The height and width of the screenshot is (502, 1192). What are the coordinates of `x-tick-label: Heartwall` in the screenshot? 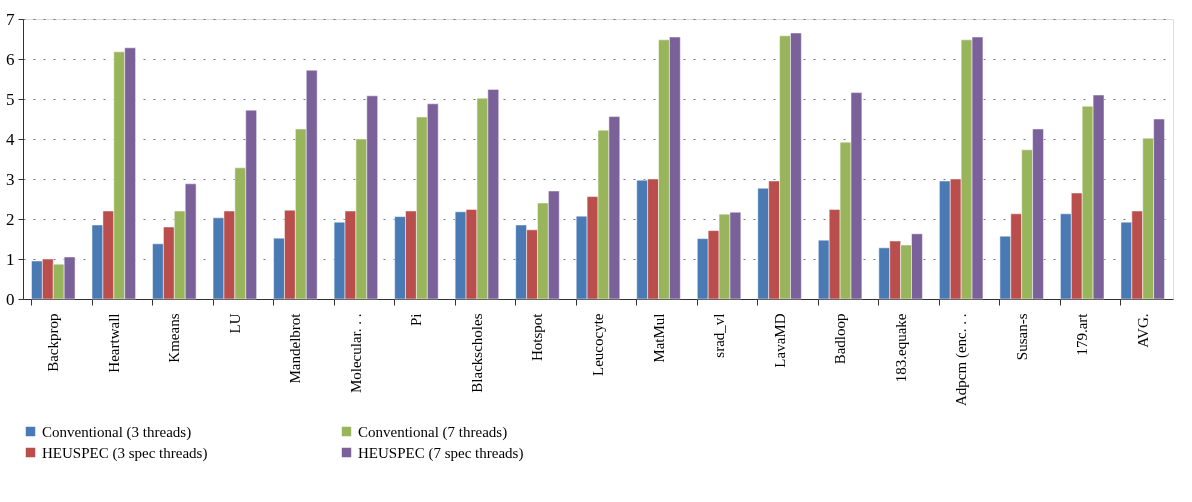 It's located at (113, 343).